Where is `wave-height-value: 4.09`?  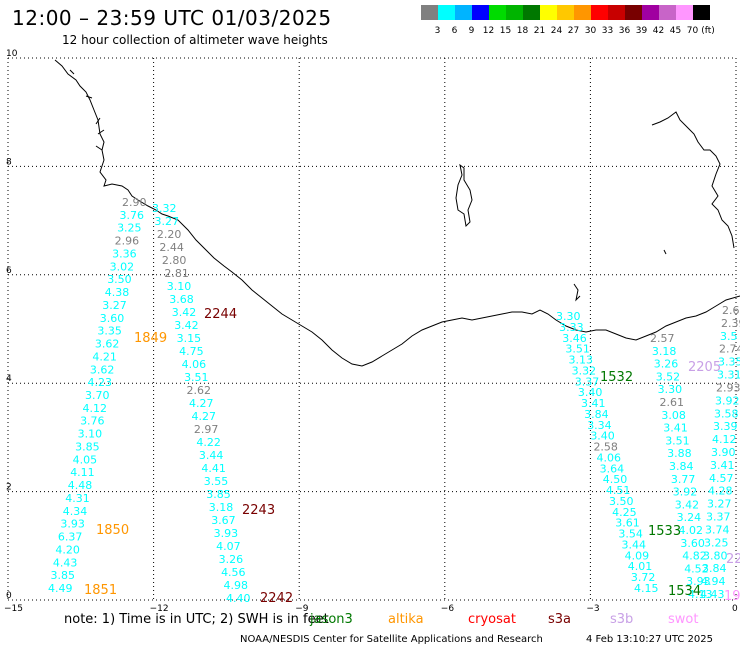
wave-height-value: 4.09 is located at coordinates (637, 555).